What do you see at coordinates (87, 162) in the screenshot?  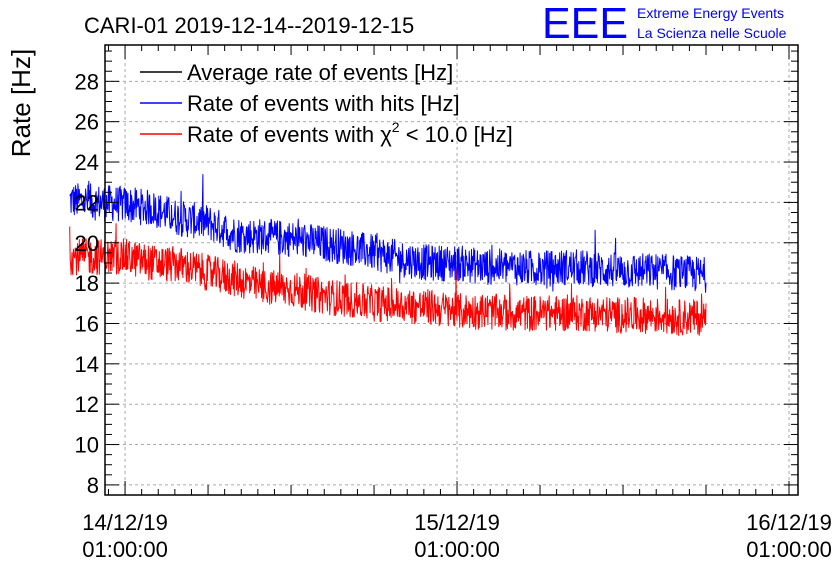 I see `y-tick-label: 24` at bounding box center [87, 162].